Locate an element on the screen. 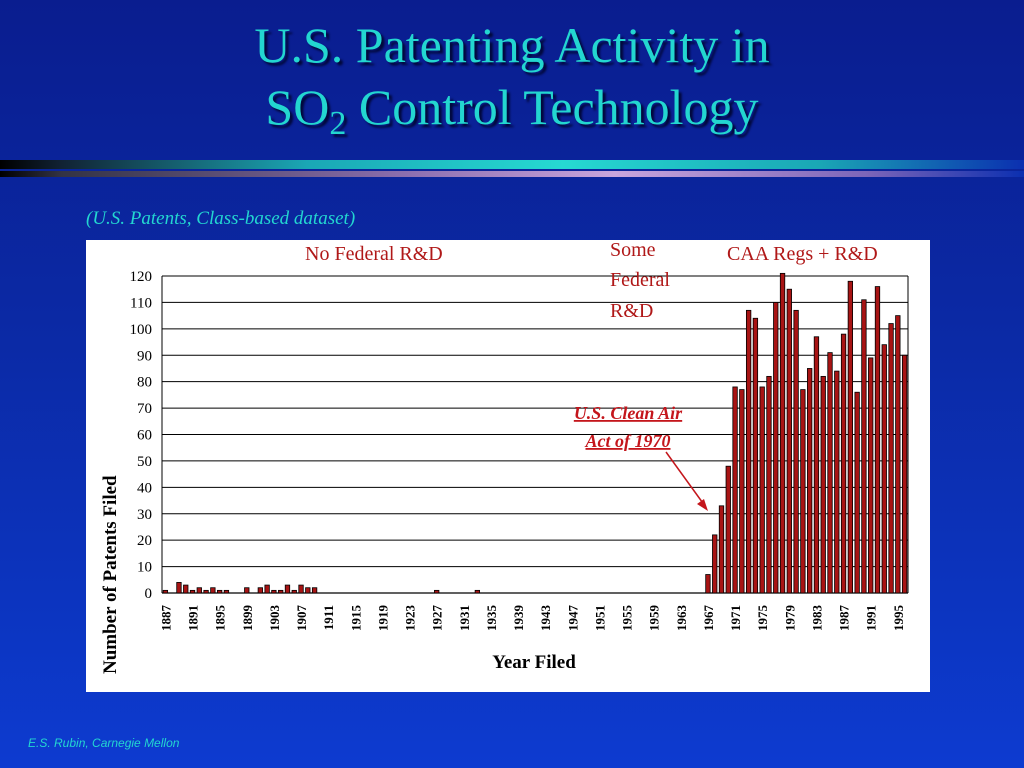  y-tick-label: 70 is located at coordinates (144, 409).